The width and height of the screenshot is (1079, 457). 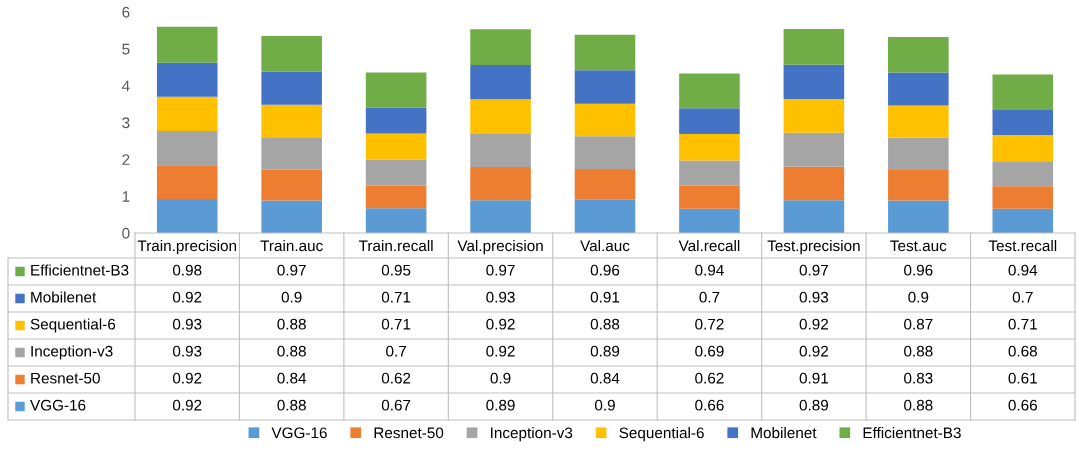 I want to click on data-label: 0.87, so click(x=918, y=324).